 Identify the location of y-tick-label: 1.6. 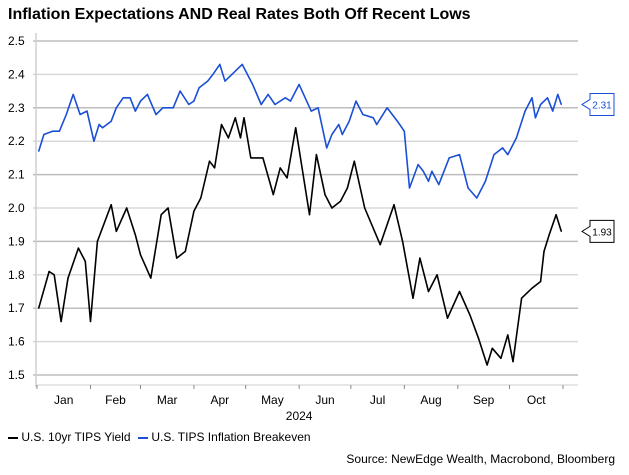
(16, 342).